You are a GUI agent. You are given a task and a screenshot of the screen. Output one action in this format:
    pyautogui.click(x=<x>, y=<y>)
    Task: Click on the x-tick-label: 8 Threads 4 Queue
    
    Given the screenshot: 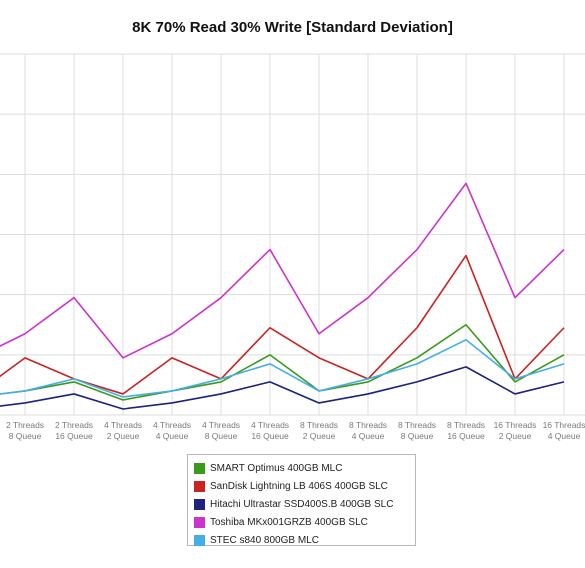 What is the action you would take?
    pyautogui.click(x=368, y=430)
    